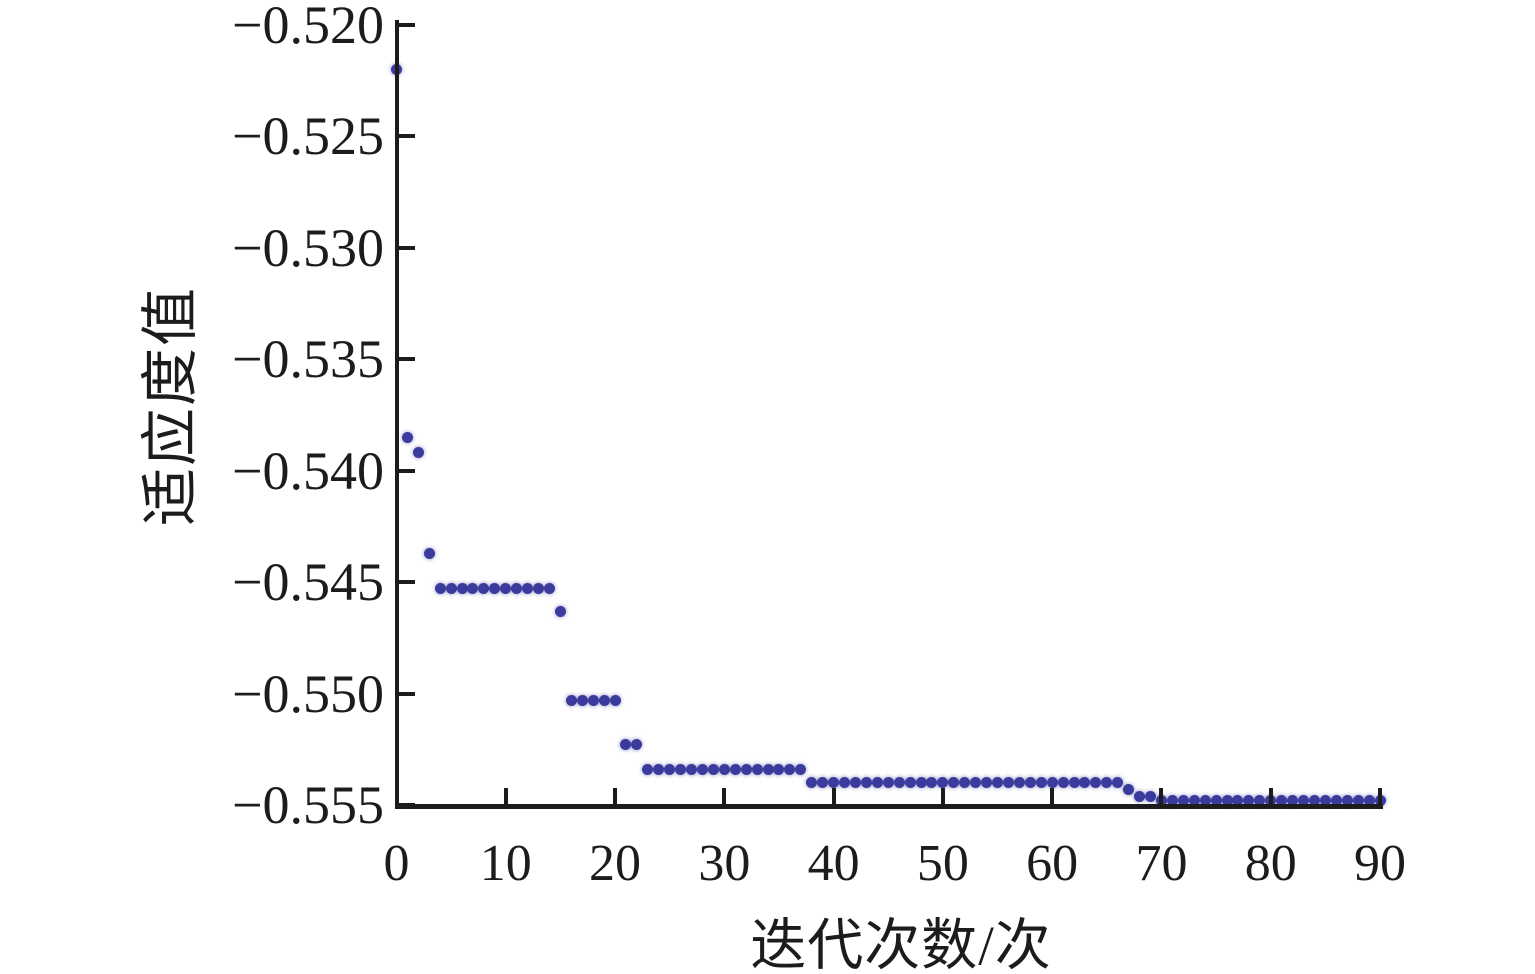 Image resolution: width=1535 pixels, height=974 pixels. What do you see at coordinates (724, 863) in the screenshot?
I see `x-axis-tick-label: 30` at bounding box center [724, 863].